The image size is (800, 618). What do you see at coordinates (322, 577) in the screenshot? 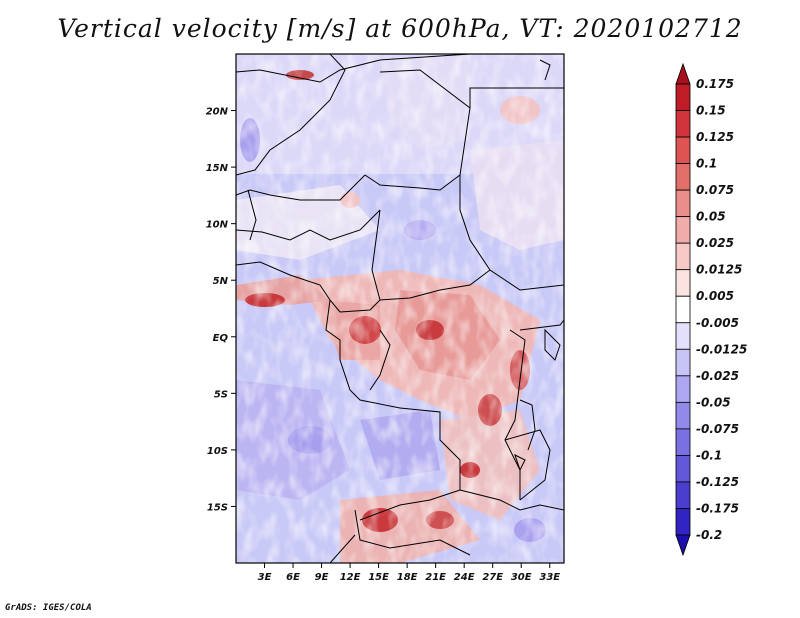
I see `x-tick-label: 9E` at bounding box center [322, 577].